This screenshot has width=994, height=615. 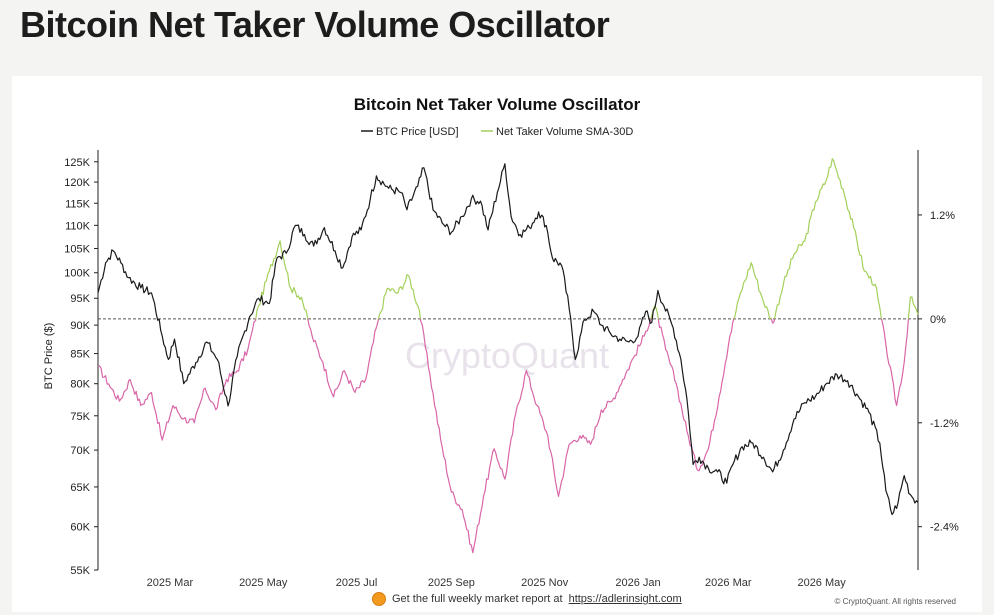 I want to click on left-tick-label: 90K, so click(x=80, y=326).